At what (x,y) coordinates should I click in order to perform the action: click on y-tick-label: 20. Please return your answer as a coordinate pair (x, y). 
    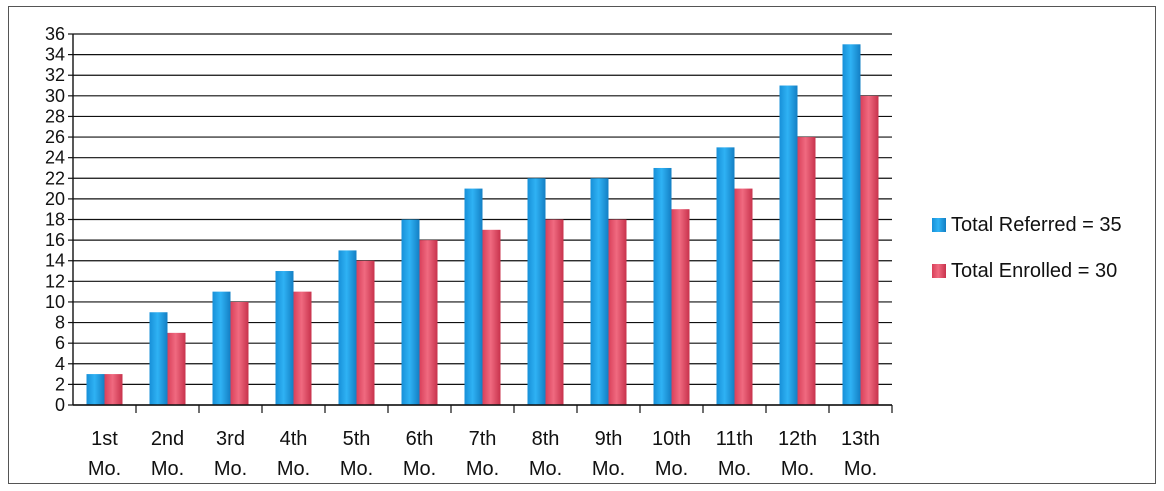
    Looking at the image, I should click on (55, 199).